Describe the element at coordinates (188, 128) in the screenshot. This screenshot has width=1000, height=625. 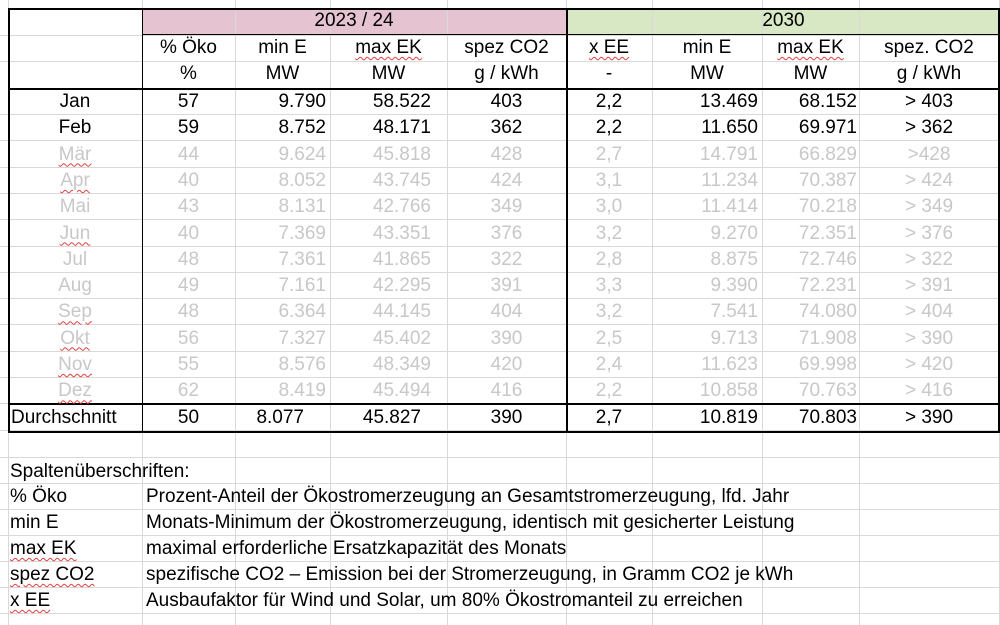
I see `table-cell: 59` at that location.